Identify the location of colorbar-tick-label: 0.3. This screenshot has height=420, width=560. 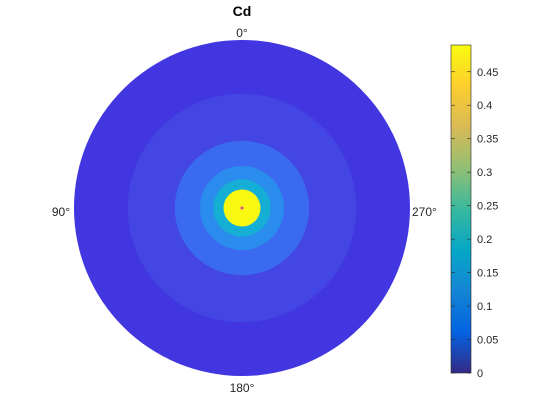
(484, 173).